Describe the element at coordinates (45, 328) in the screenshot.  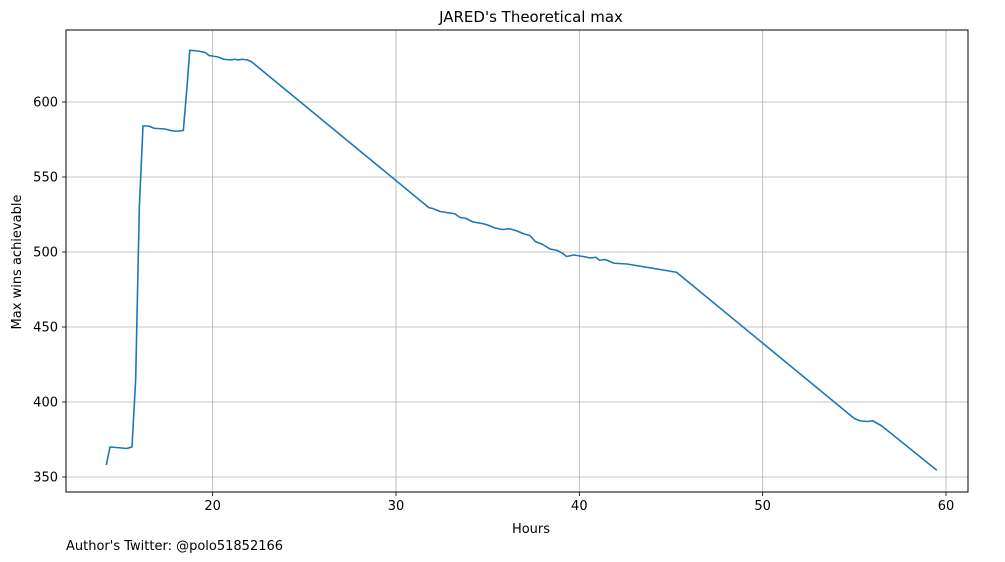
I see `y-tick-label: 450` at that location.